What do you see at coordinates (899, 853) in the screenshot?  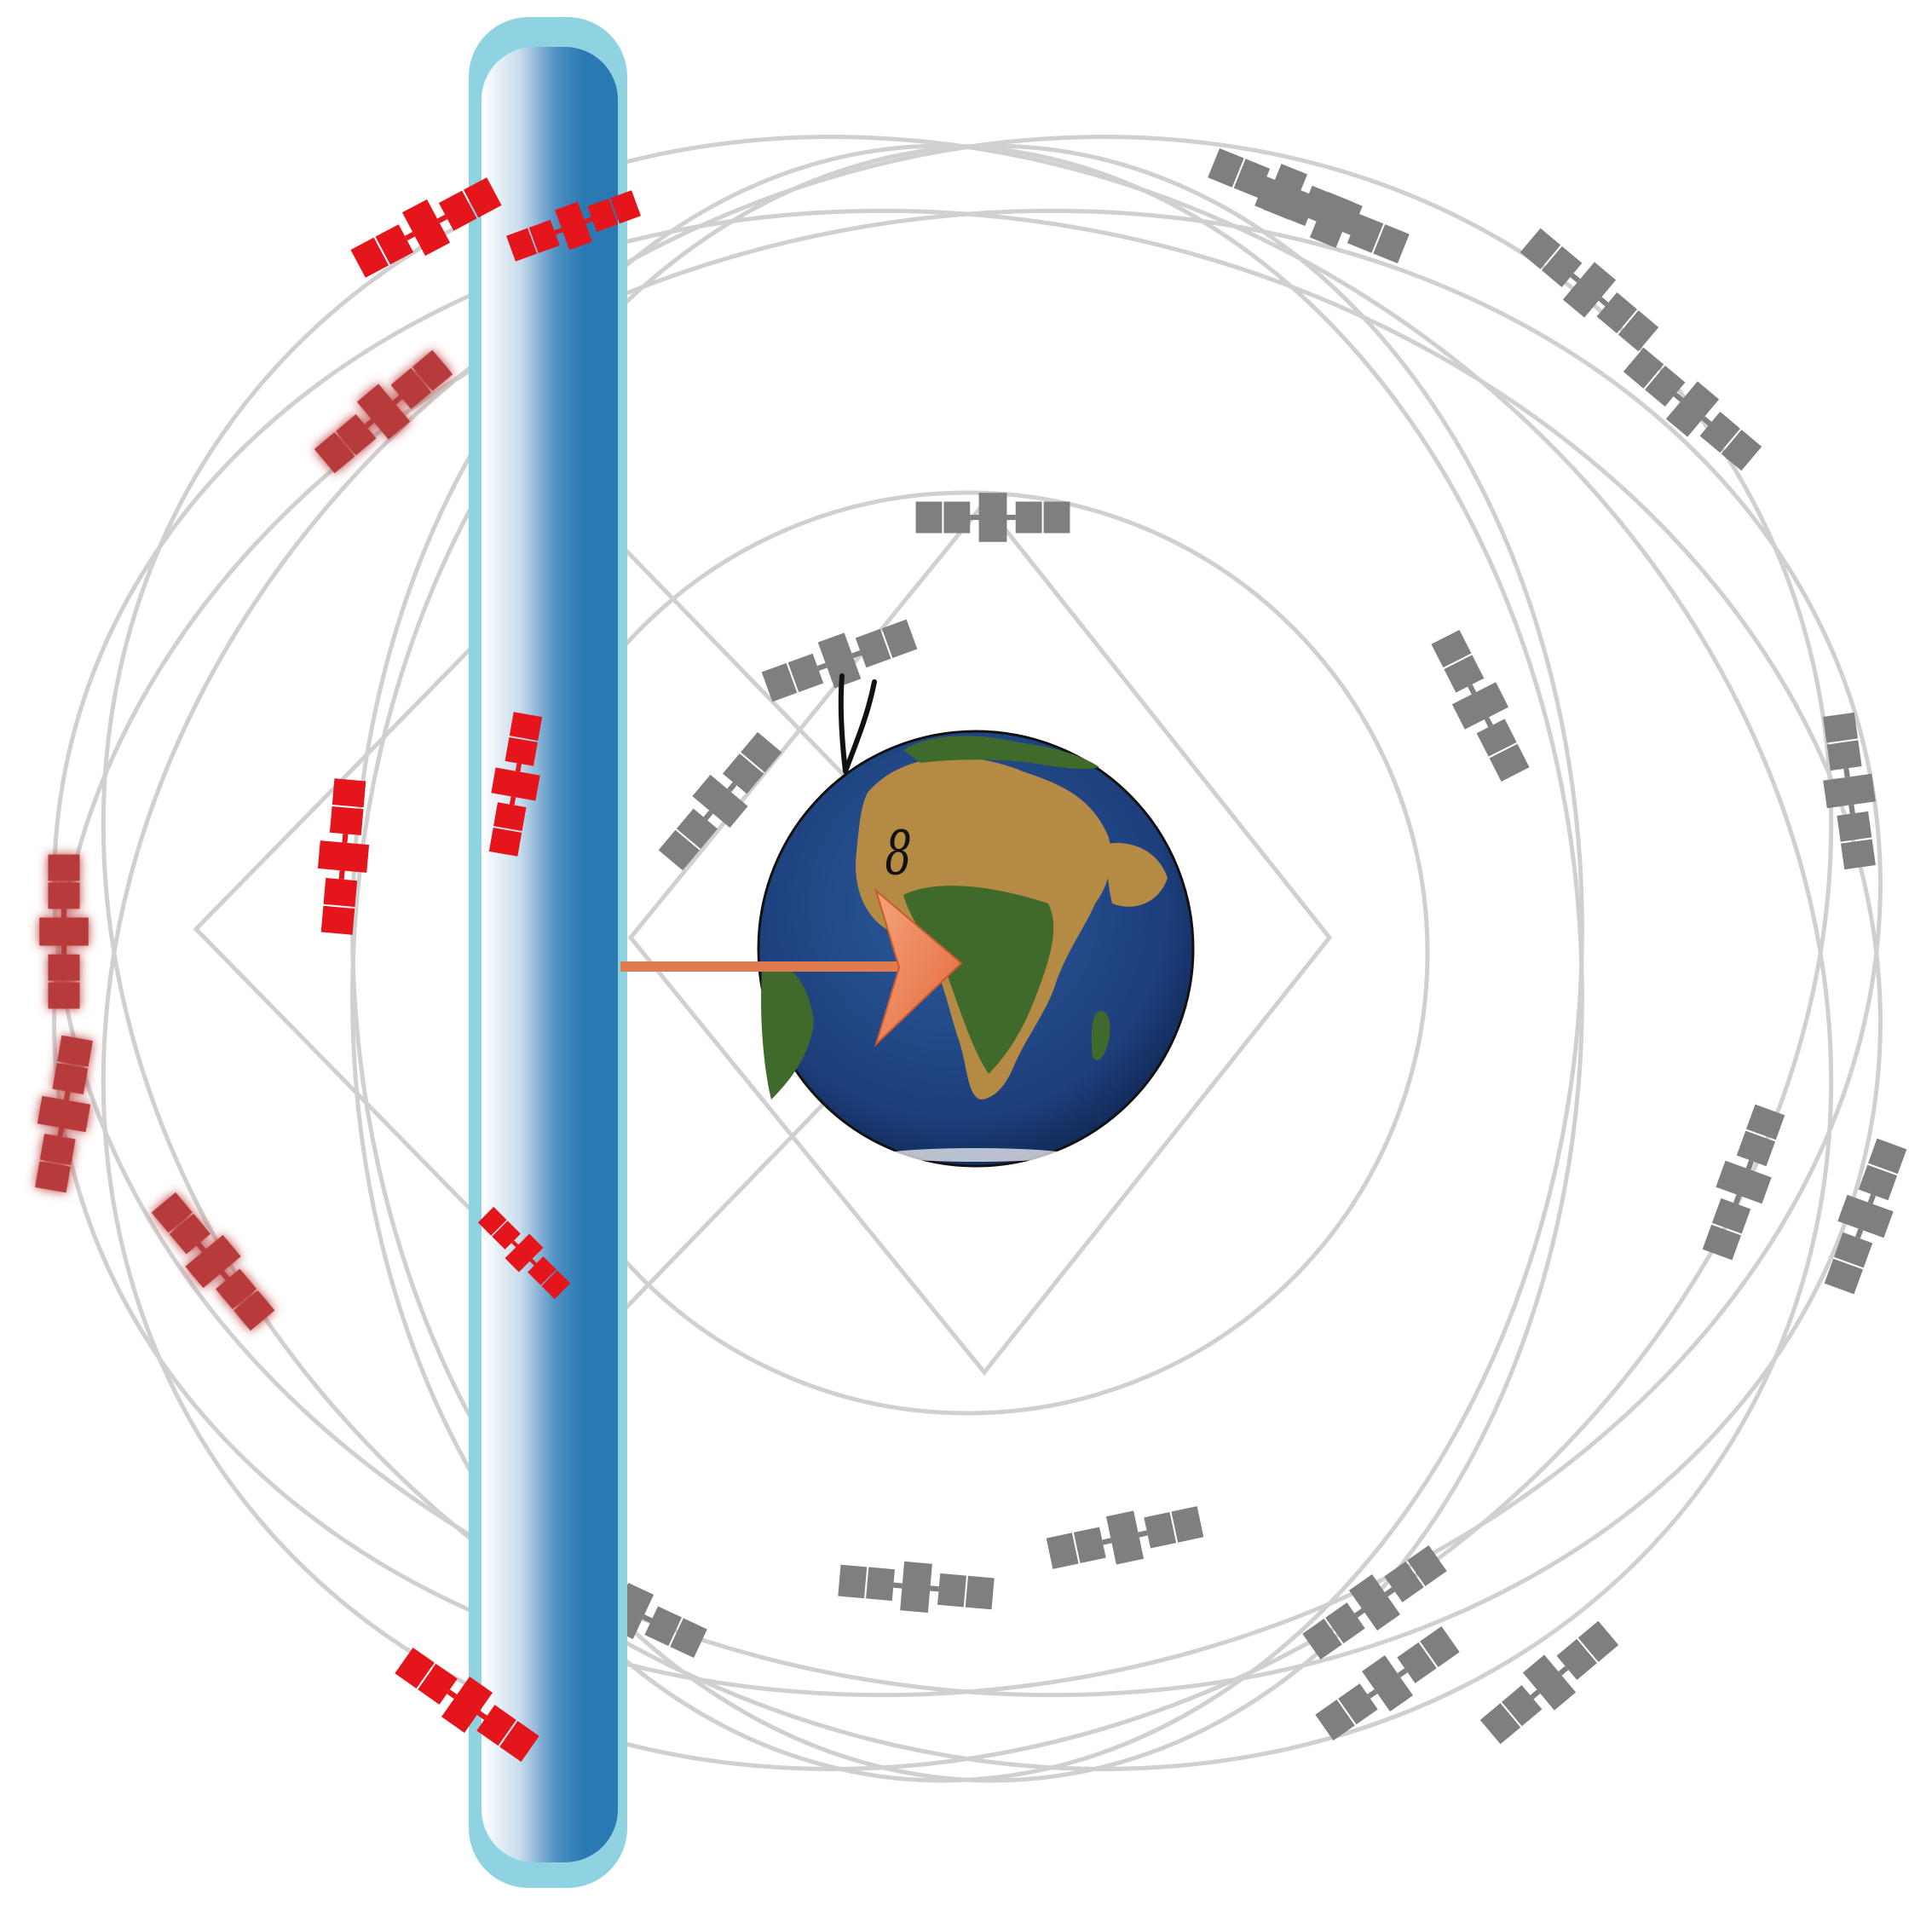 I see `symbol-b-label: 8` at bounding box center [899, 853].